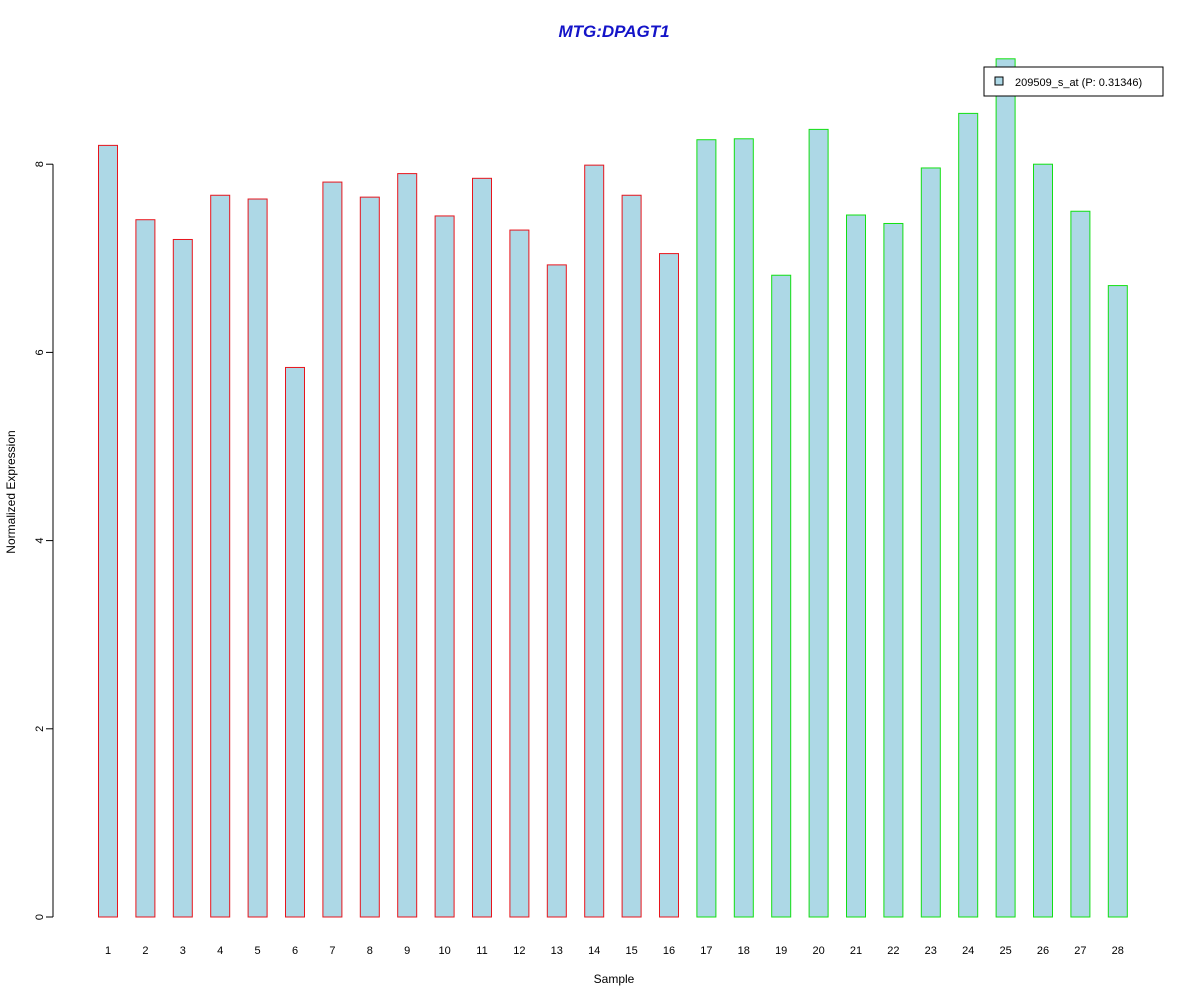  What do you see at coordinates (40, 917) in the screenshot?
I see `y-tick-label: 0` at bounding box center [40, 917].